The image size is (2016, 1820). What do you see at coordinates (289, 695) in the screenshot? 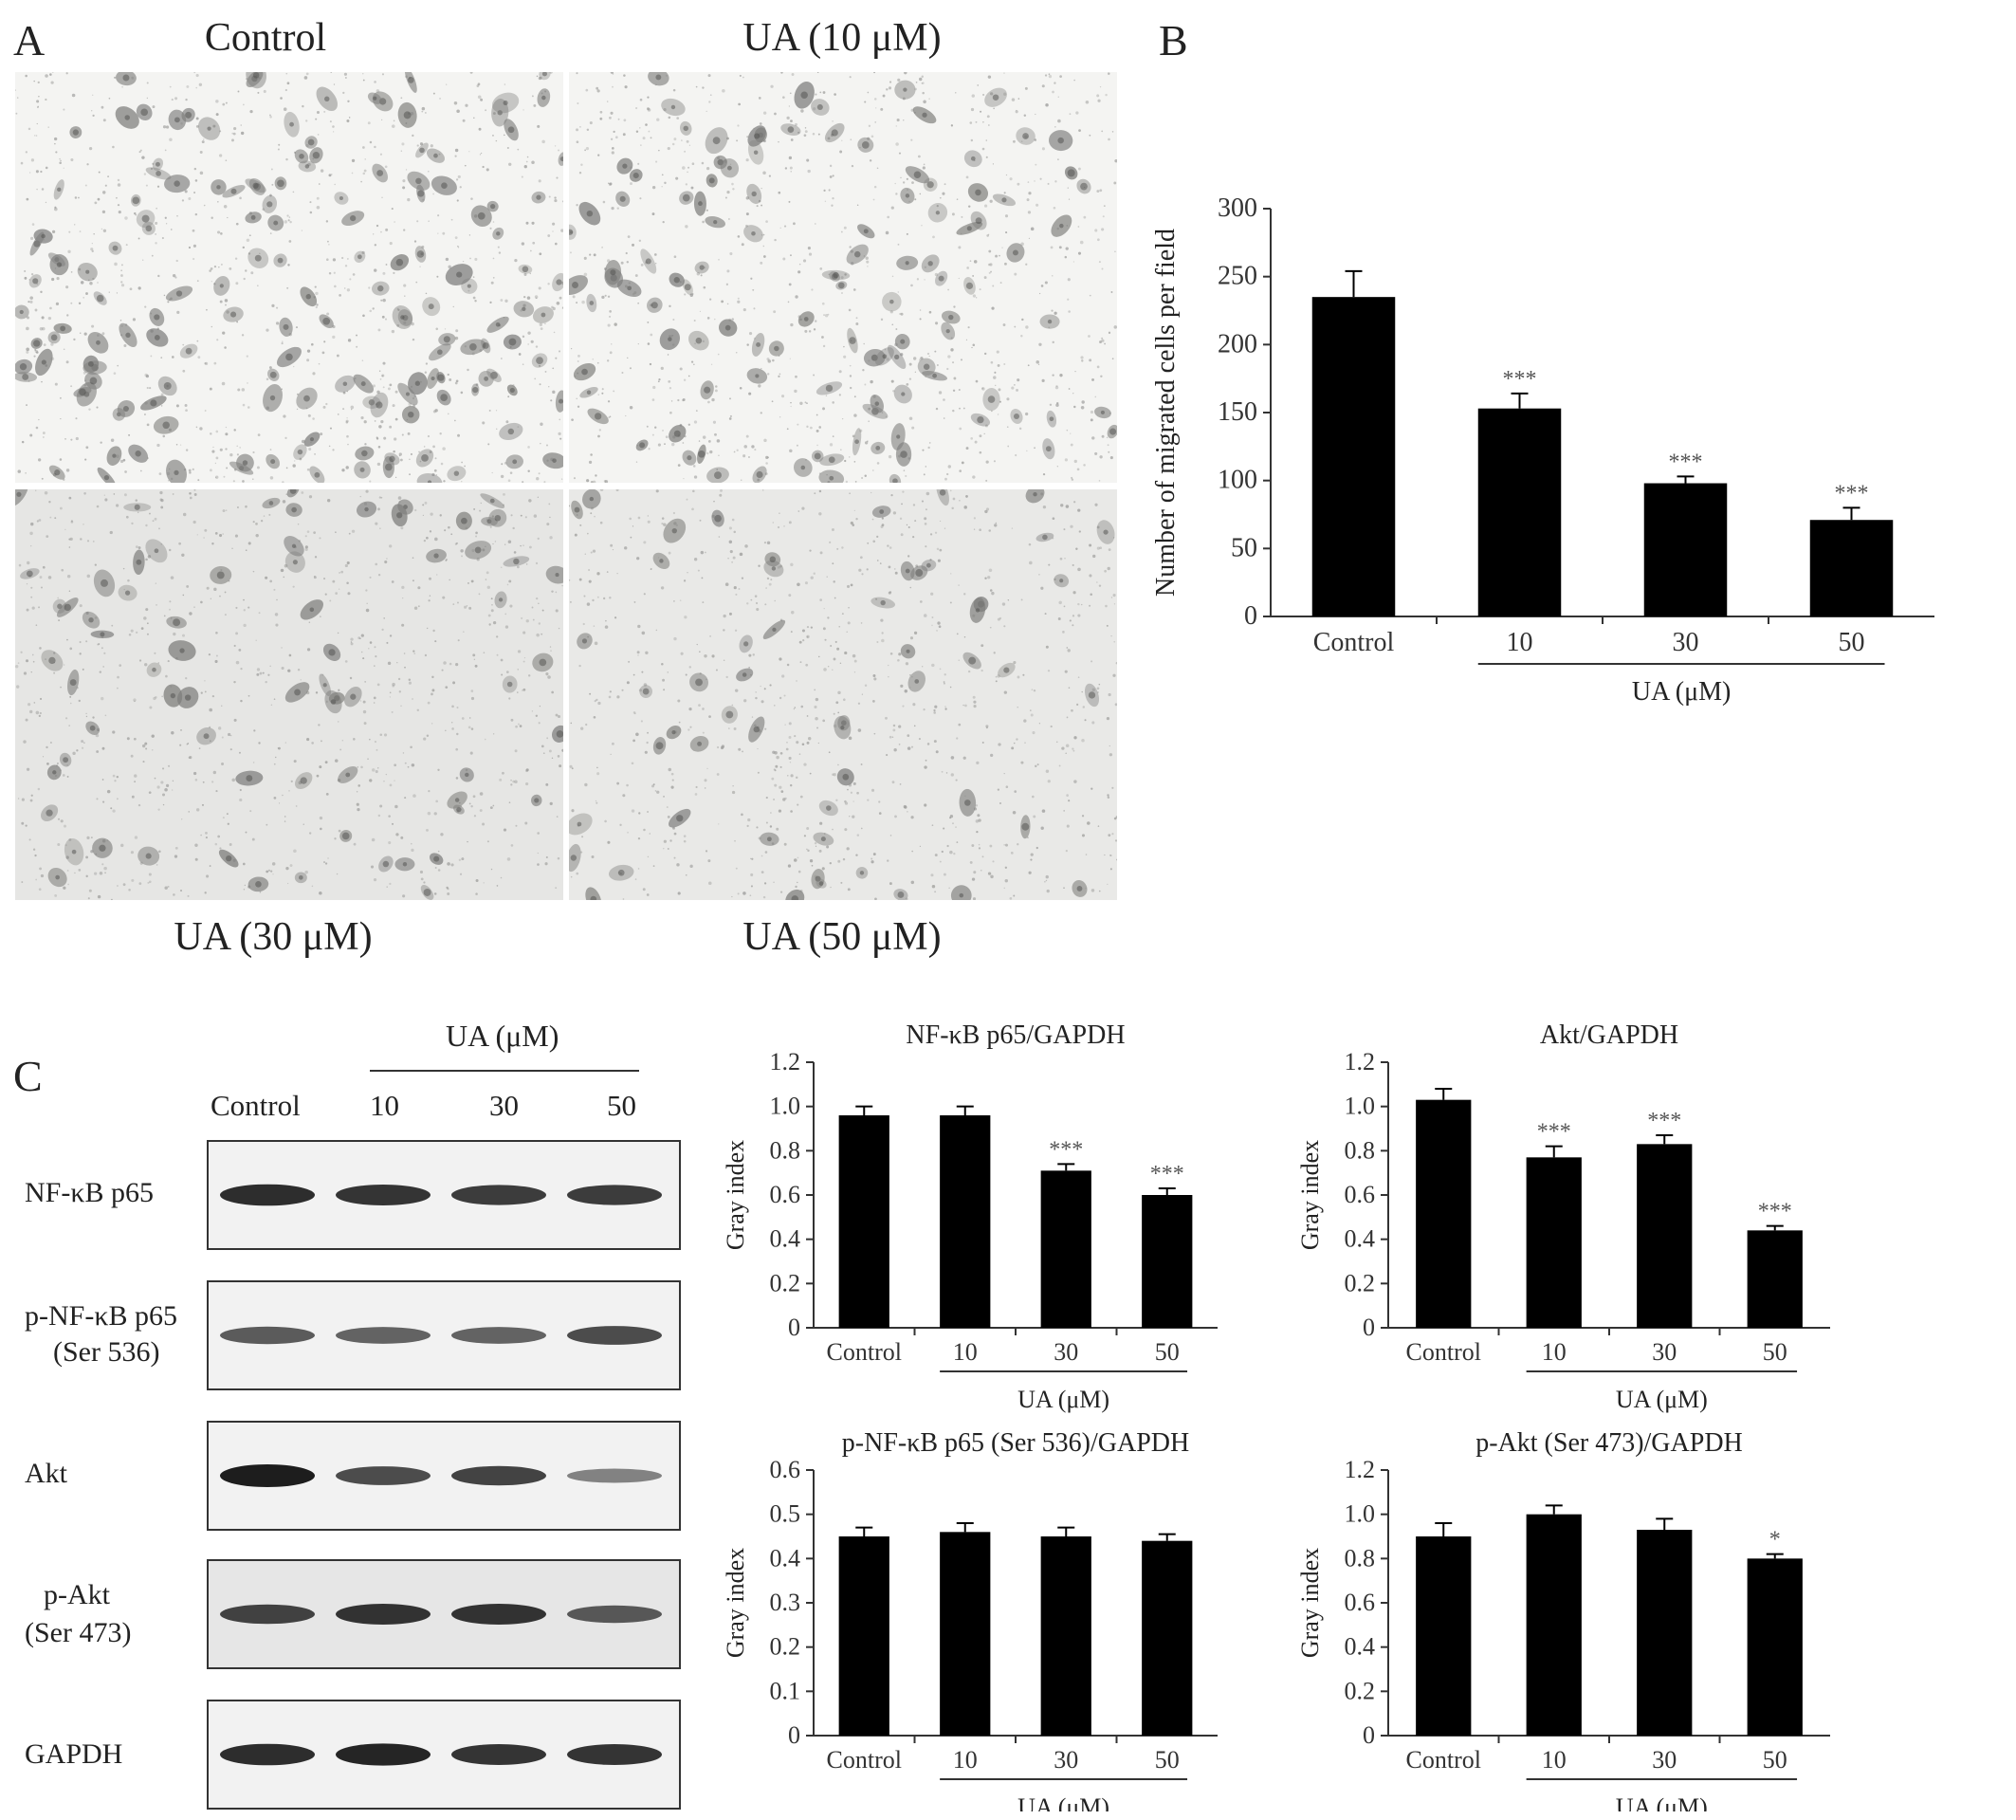
I see `micrograph-ua30` at bounding box center [289, 695].